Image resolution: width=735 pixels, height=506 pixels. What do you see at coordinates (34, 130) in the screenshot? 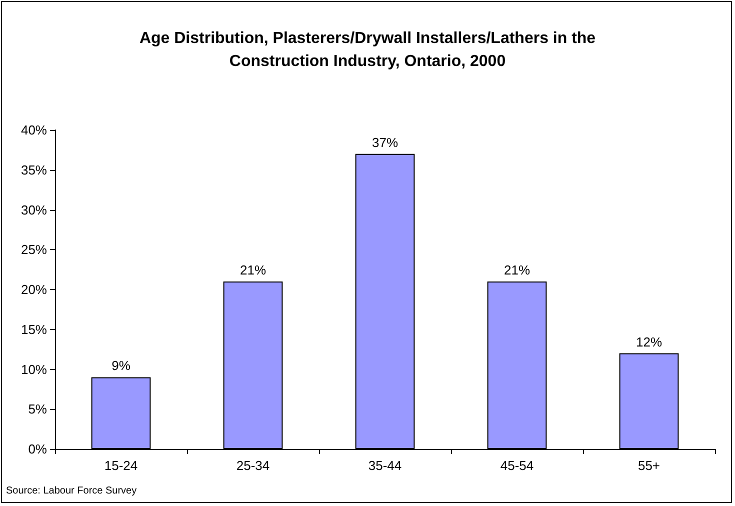
I see `y-tick-label: 40%` at bounding box center [34, 130].